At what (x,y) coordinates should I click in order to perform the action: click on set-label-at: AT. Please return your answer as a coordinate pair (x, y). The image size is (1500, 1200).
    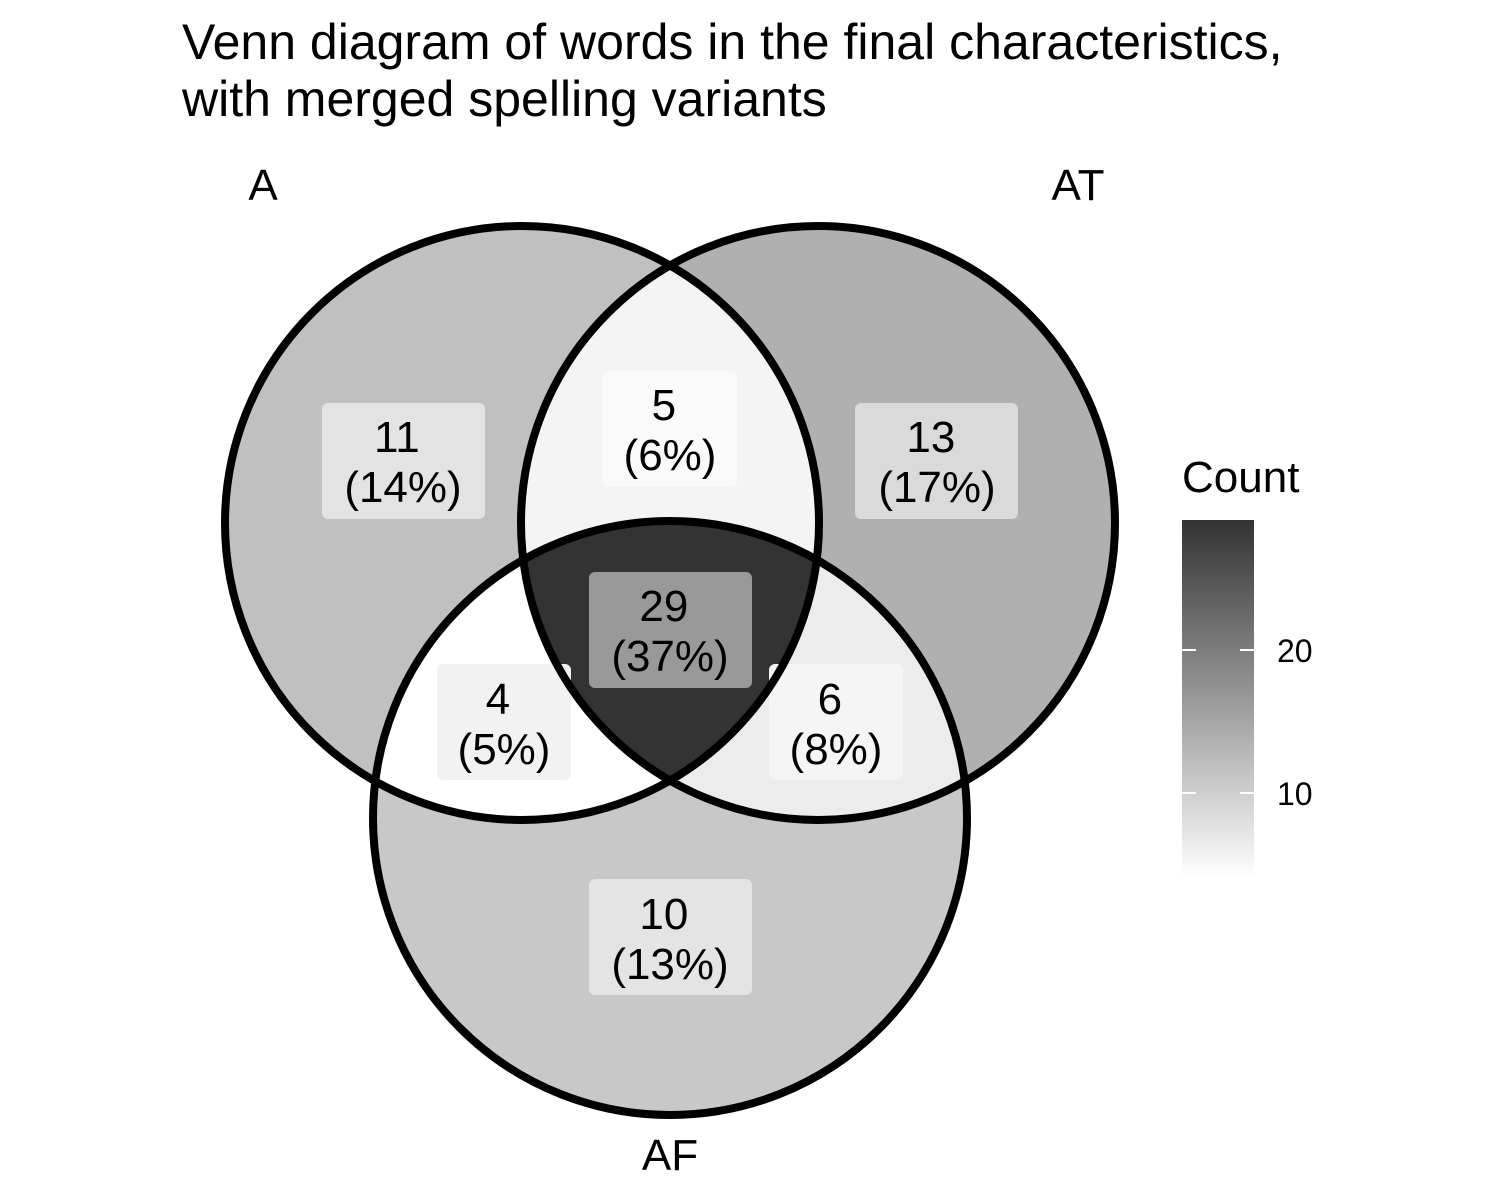
    Looking at the image, I should click on (1078, 185).